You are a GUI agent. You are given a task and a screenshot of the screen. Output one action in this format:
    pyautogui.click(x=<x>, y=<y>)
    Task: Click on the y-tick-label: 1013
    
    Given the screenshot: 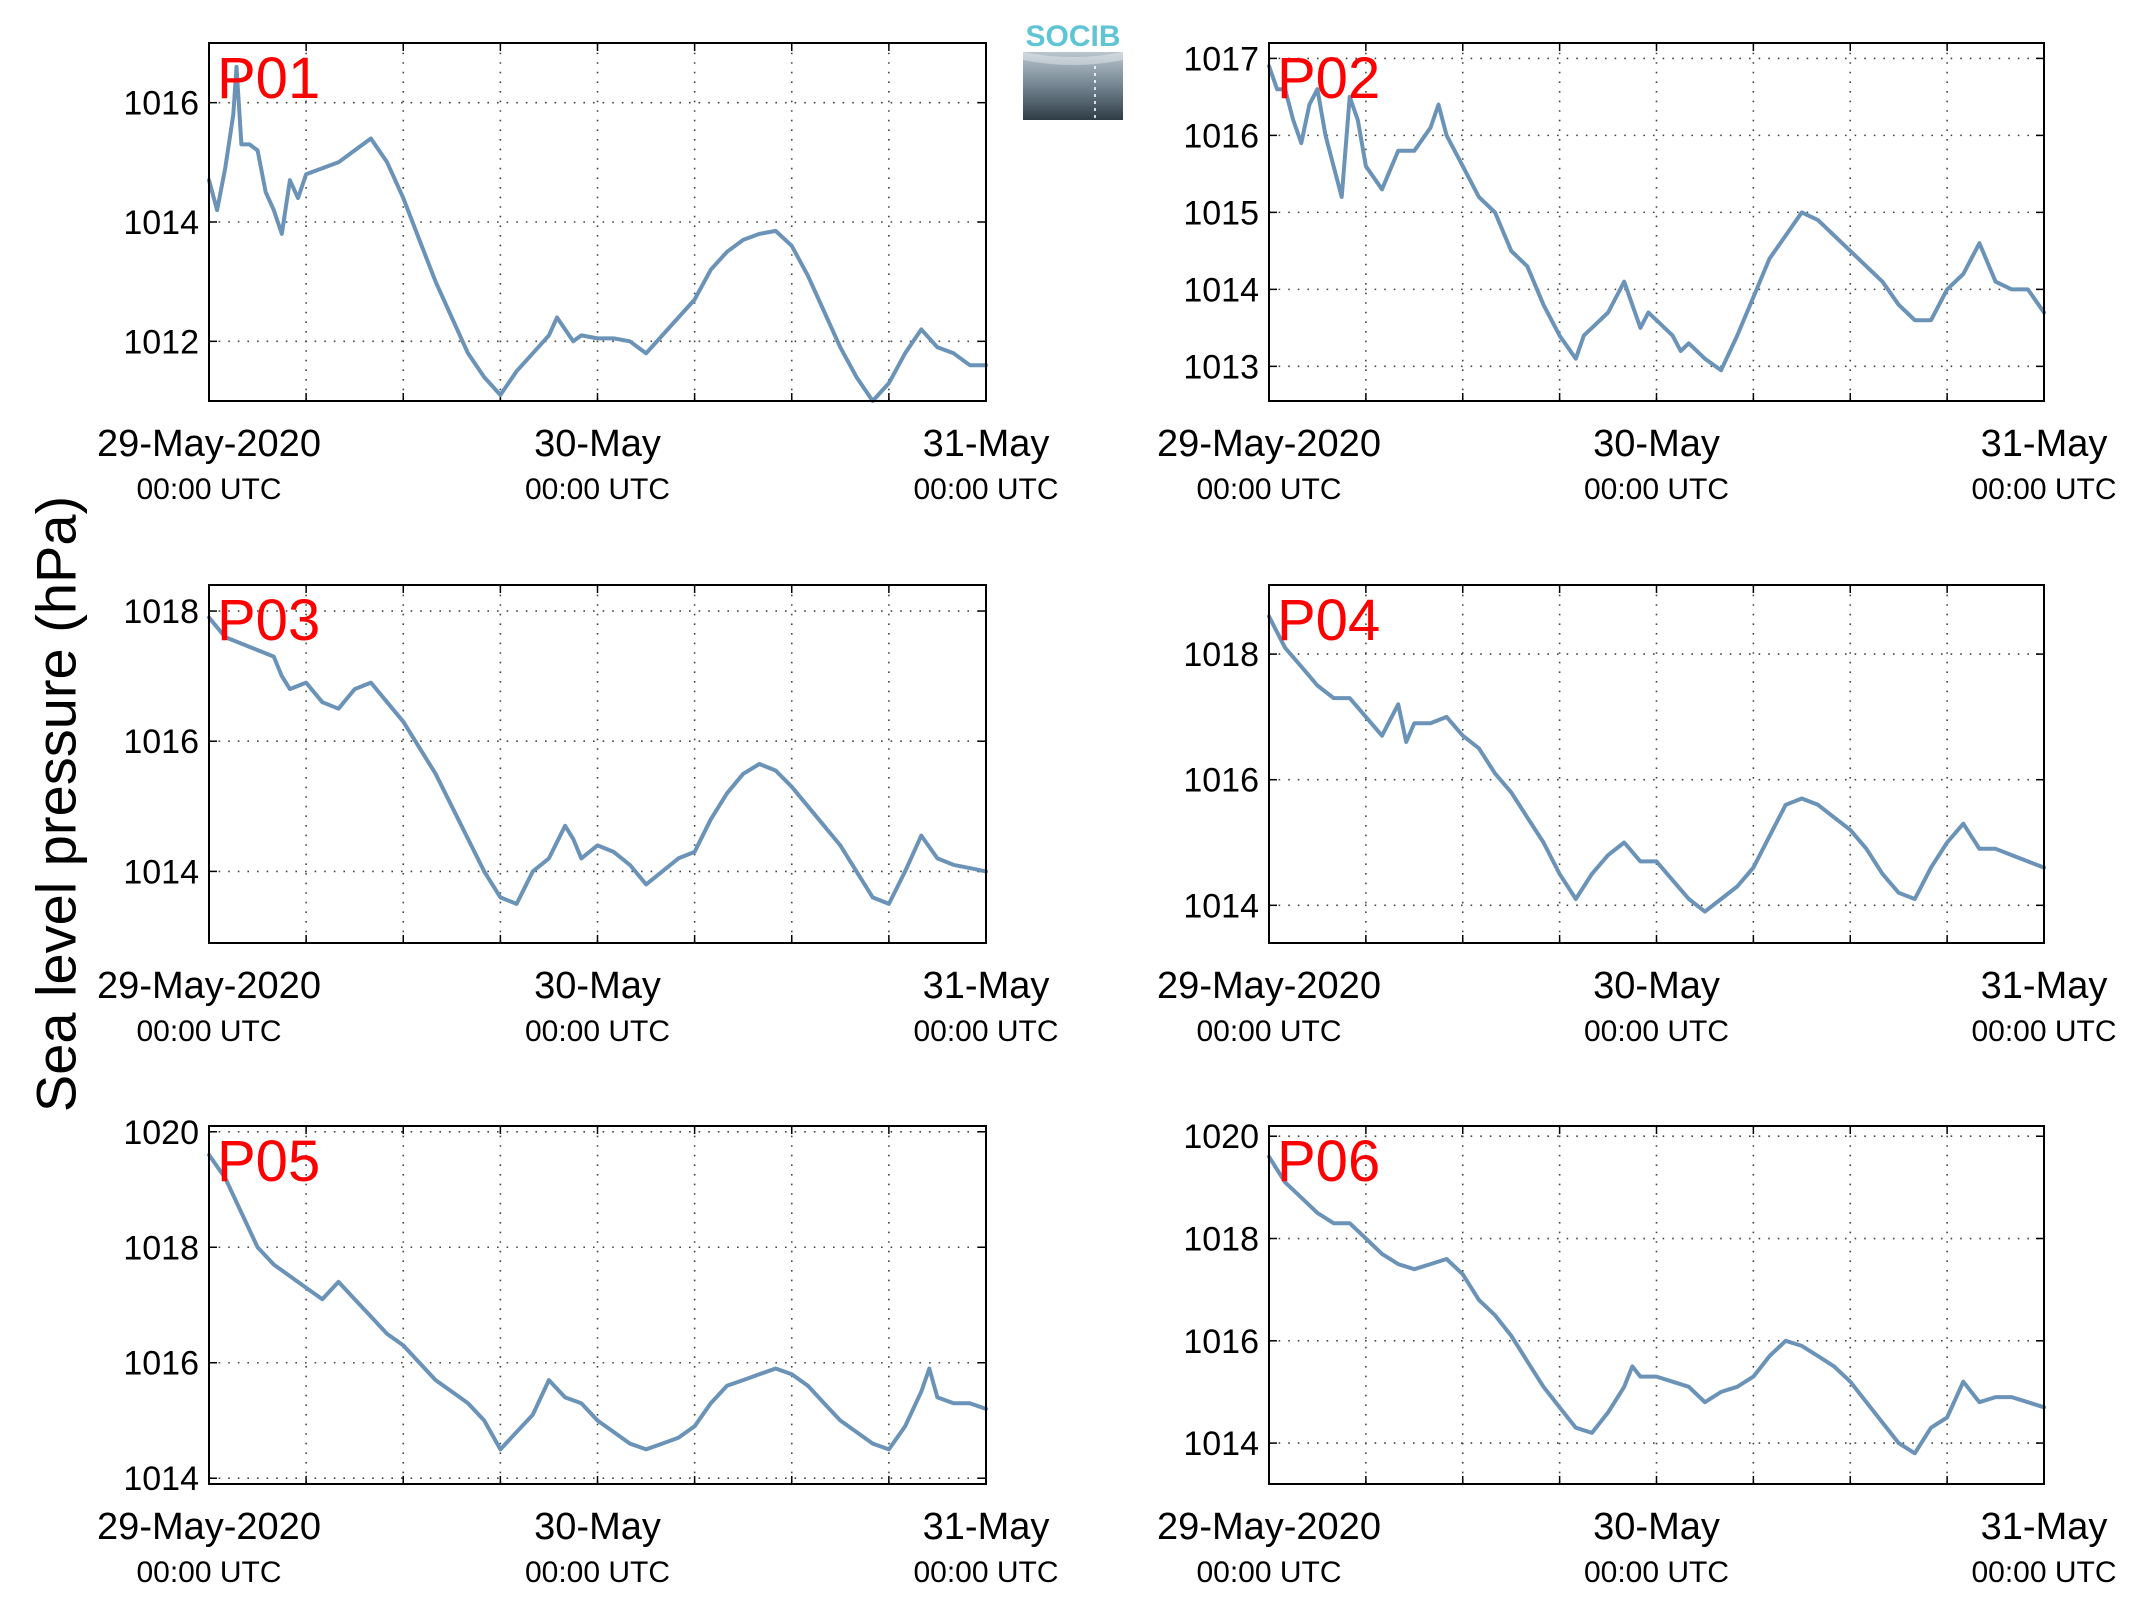 What is the action you would take?
    pyautogui.click(x=1221, y=367)
    